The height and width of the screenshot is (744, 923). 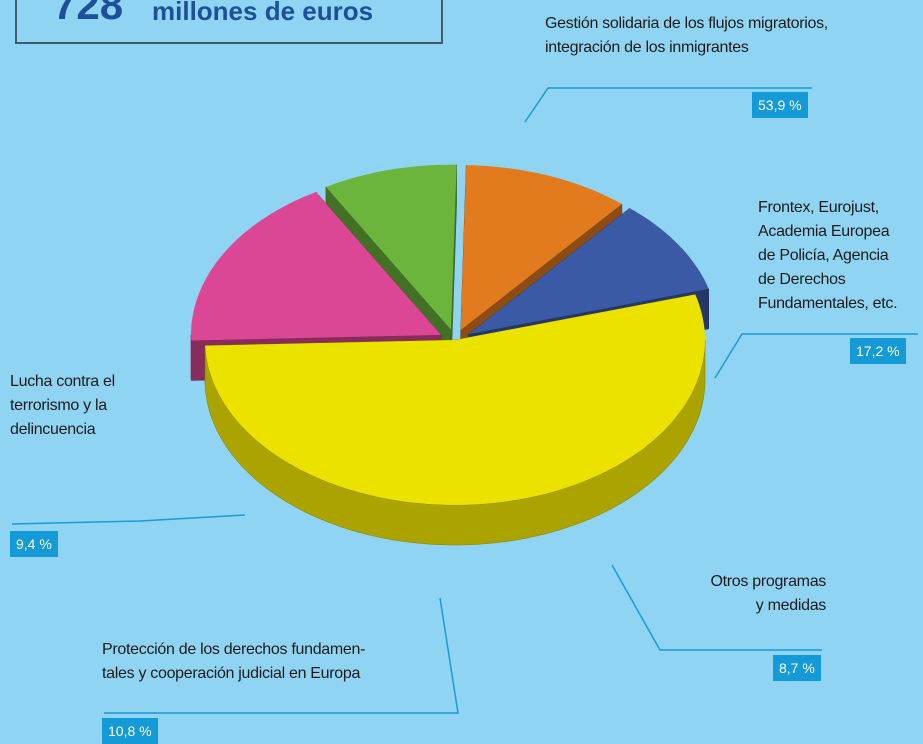 I want to click on title-amount: 728, so click(x=88, y=14).